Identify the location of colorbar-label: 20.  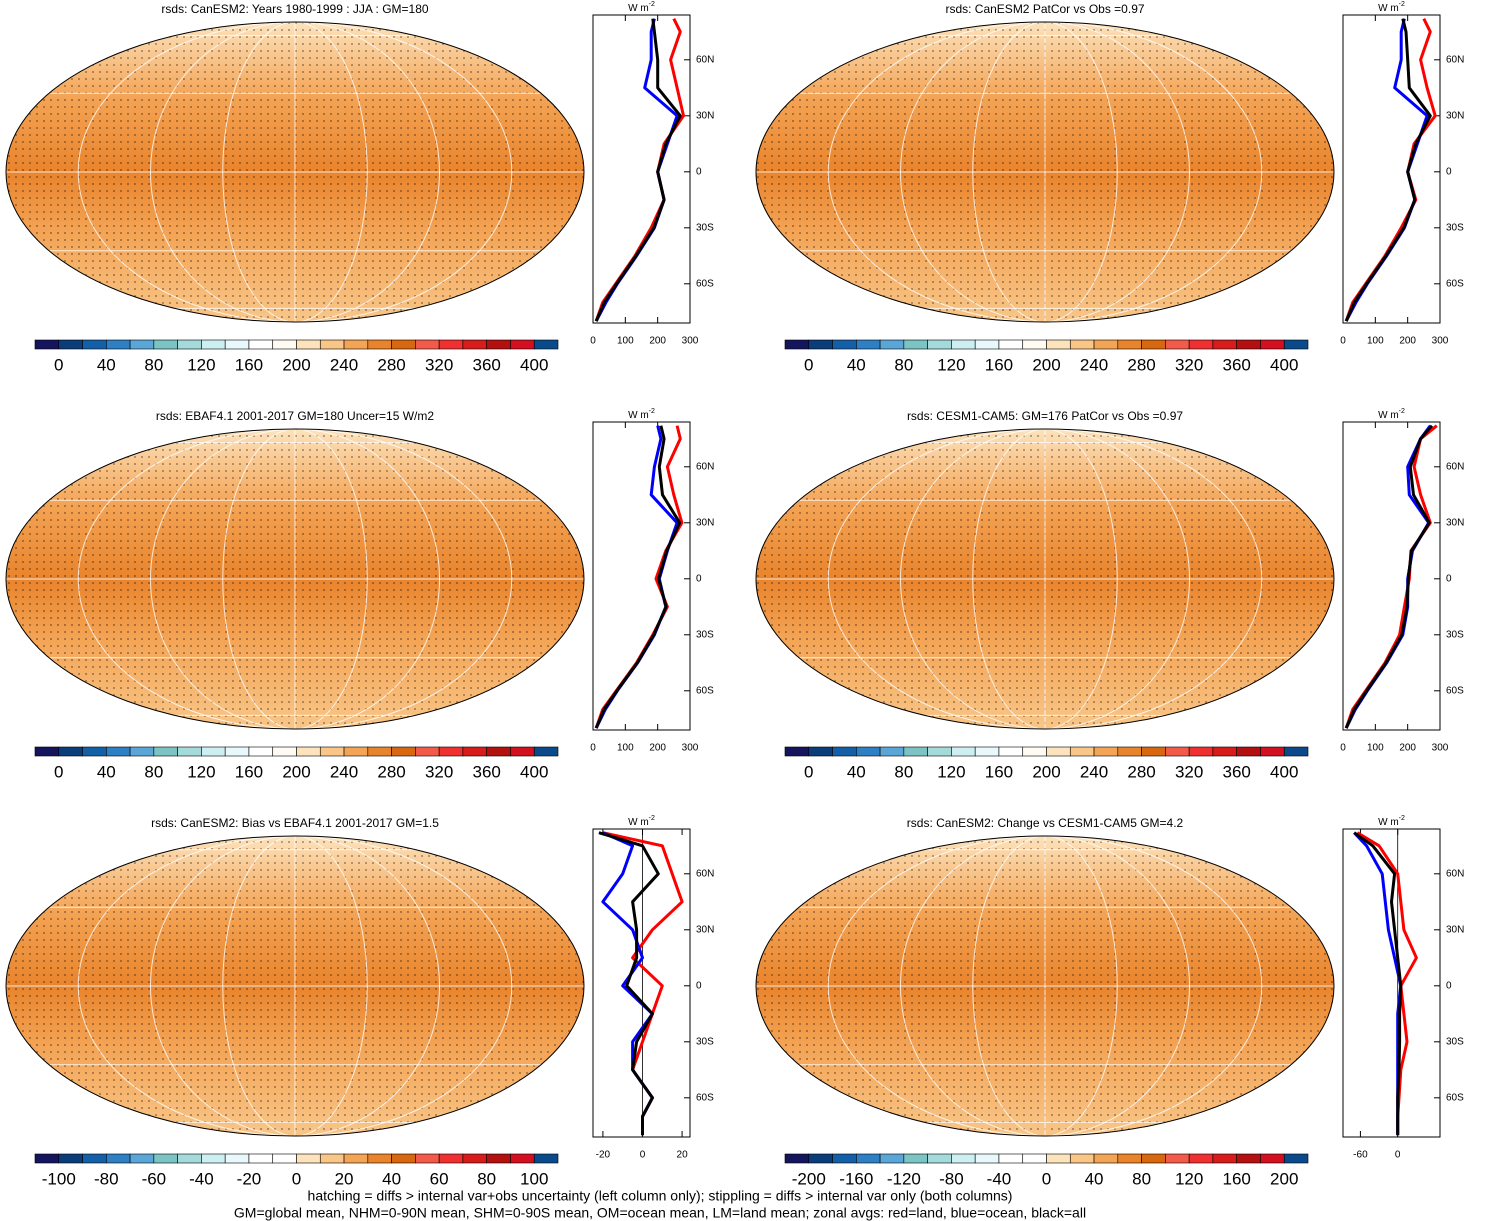
(344, 1178).